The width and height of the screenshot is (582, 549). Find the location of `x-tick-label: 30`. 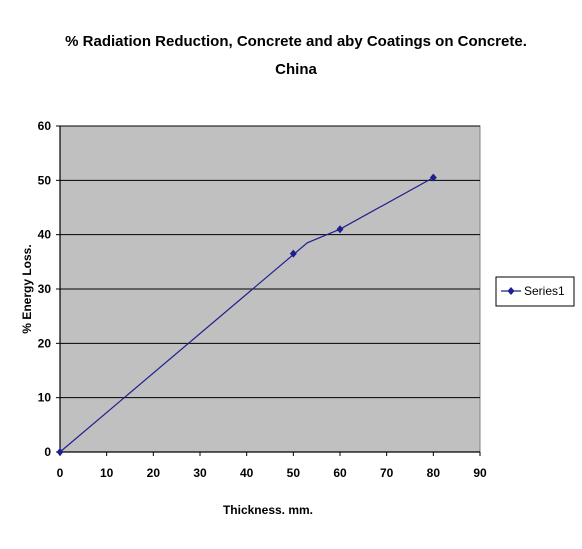

x-tick-label: 30 is located at coordinates (200, 473).